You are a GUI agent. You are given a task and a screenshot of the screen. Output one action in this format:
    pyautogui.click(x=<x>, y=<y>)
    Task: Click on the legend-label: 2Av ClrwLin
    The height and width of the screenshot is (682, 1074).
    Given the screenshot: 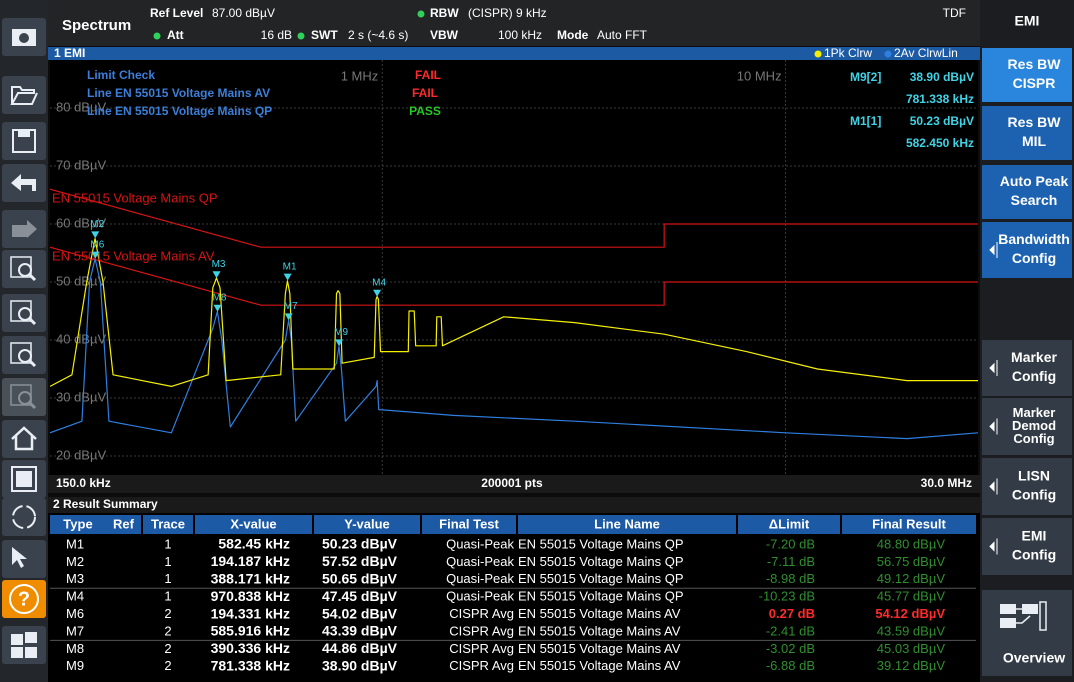 What is the action you would take?
    pyautogui.click(x=926, y=53)
    